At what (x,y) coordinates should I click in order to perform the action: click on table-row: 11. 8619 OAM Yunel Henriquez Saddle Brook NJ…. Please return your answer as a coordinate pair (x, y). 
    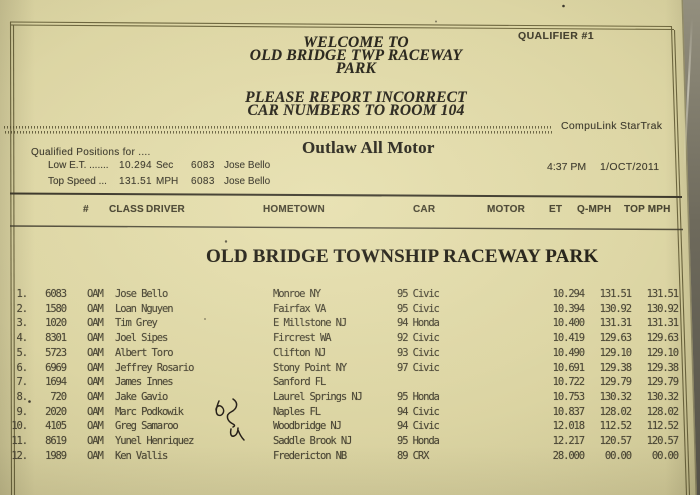
    Looking at the image, I should click on (348, 442).